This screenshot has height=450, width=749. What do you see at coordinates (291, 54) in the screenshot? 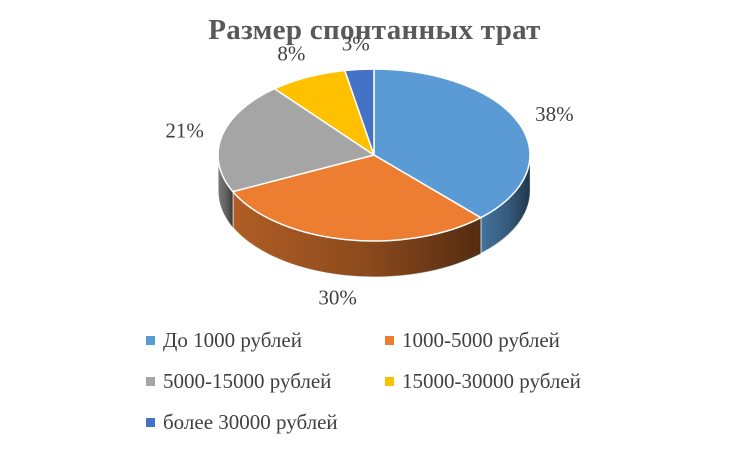
I see `data-label-3: 8%` at bounding box center [291, 54].